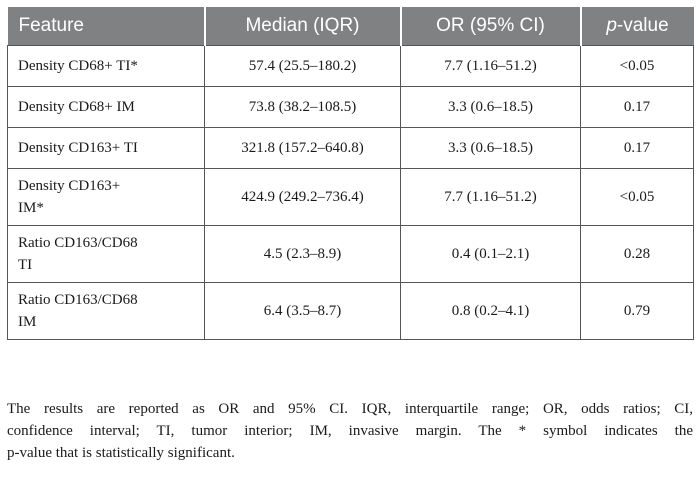 The height and width of the screenshot is (482, 700). Describe the element at coordinates (302, 311) in the screenshot. I see `median-cell: 6.4 (3.5–8.7)` at that location.